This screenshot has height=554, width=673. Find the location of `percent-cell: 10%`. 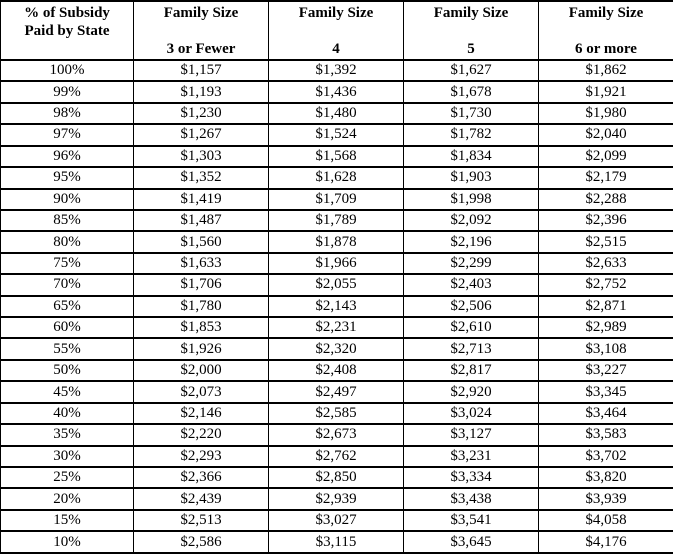

percent-cell: 10% is located at coordinates (67, 542).